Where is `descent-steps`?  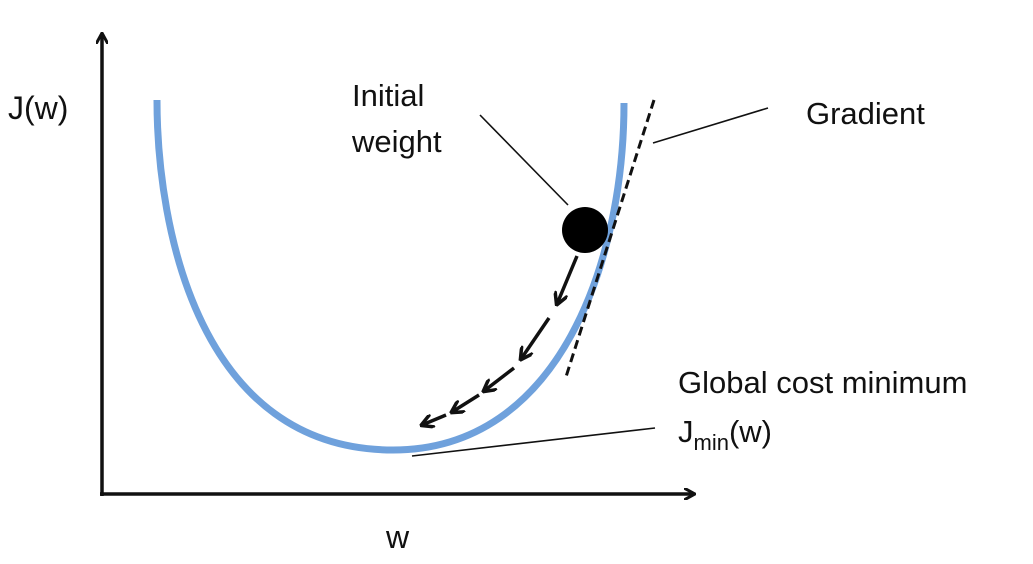
descent-steps is located at coordinates (500, 340).